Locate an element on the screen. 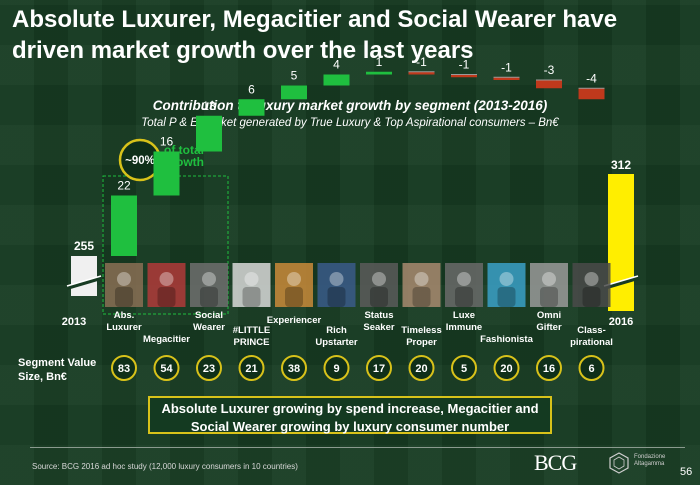 The height and width of the screenshot is (485, 700). segment-size-value-7: 20 is located at coordinates (421, 369).